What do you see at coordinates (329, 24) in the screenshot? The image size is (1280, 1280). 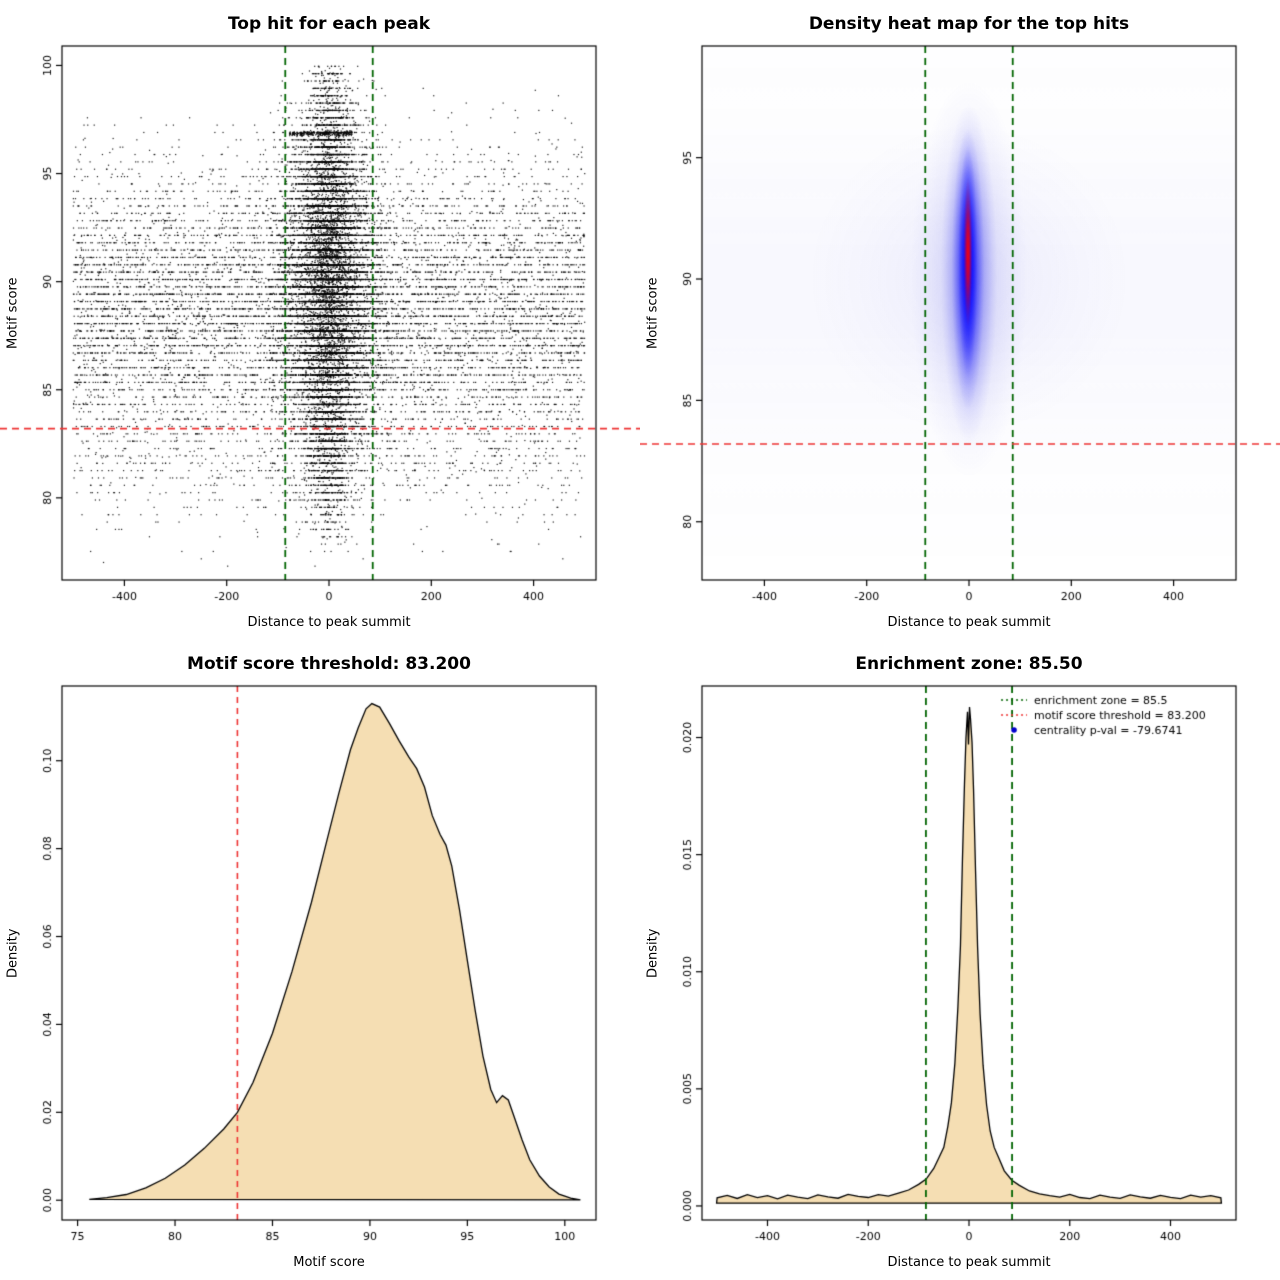 I see `panel-title: Top hit for each peak` at bounding box center [329, 24].